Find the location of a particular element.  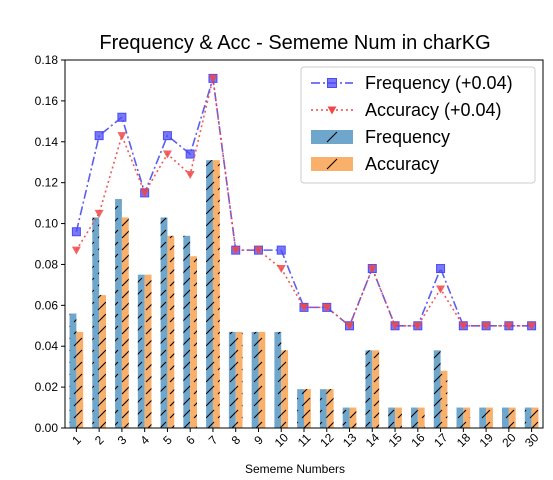

y-tick-label: 0.04 is located at coordinates (47, 346).